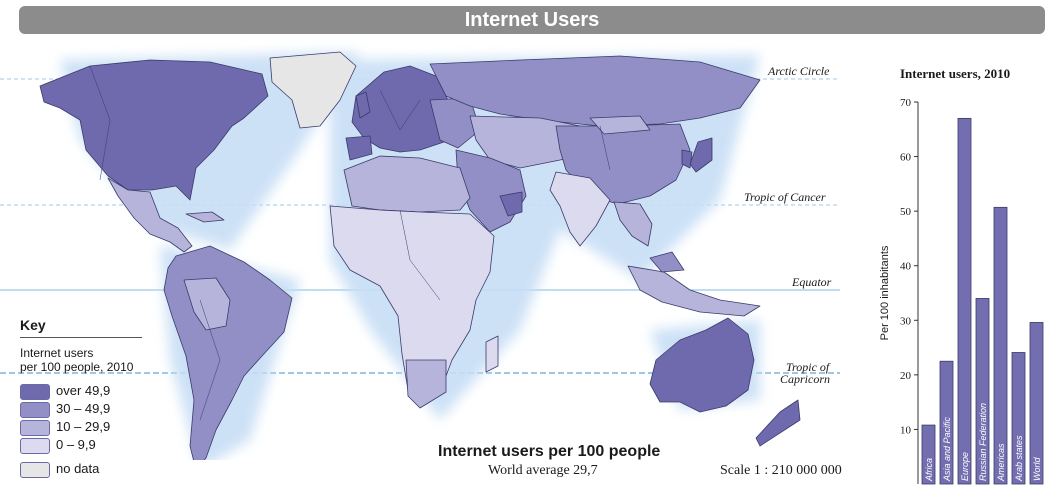 The image size is (1061, 495). Describe the element at coordinates (702, 365) in the screenshot. I see `australia` at that location.